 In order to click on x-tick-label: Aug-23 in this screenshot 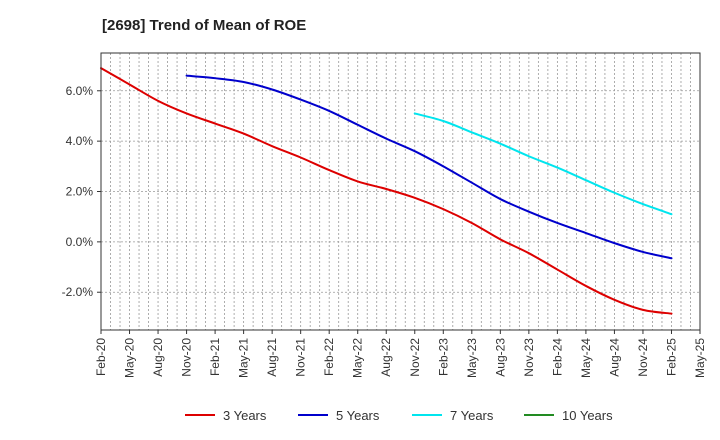, I will do `click(500, 357)`.